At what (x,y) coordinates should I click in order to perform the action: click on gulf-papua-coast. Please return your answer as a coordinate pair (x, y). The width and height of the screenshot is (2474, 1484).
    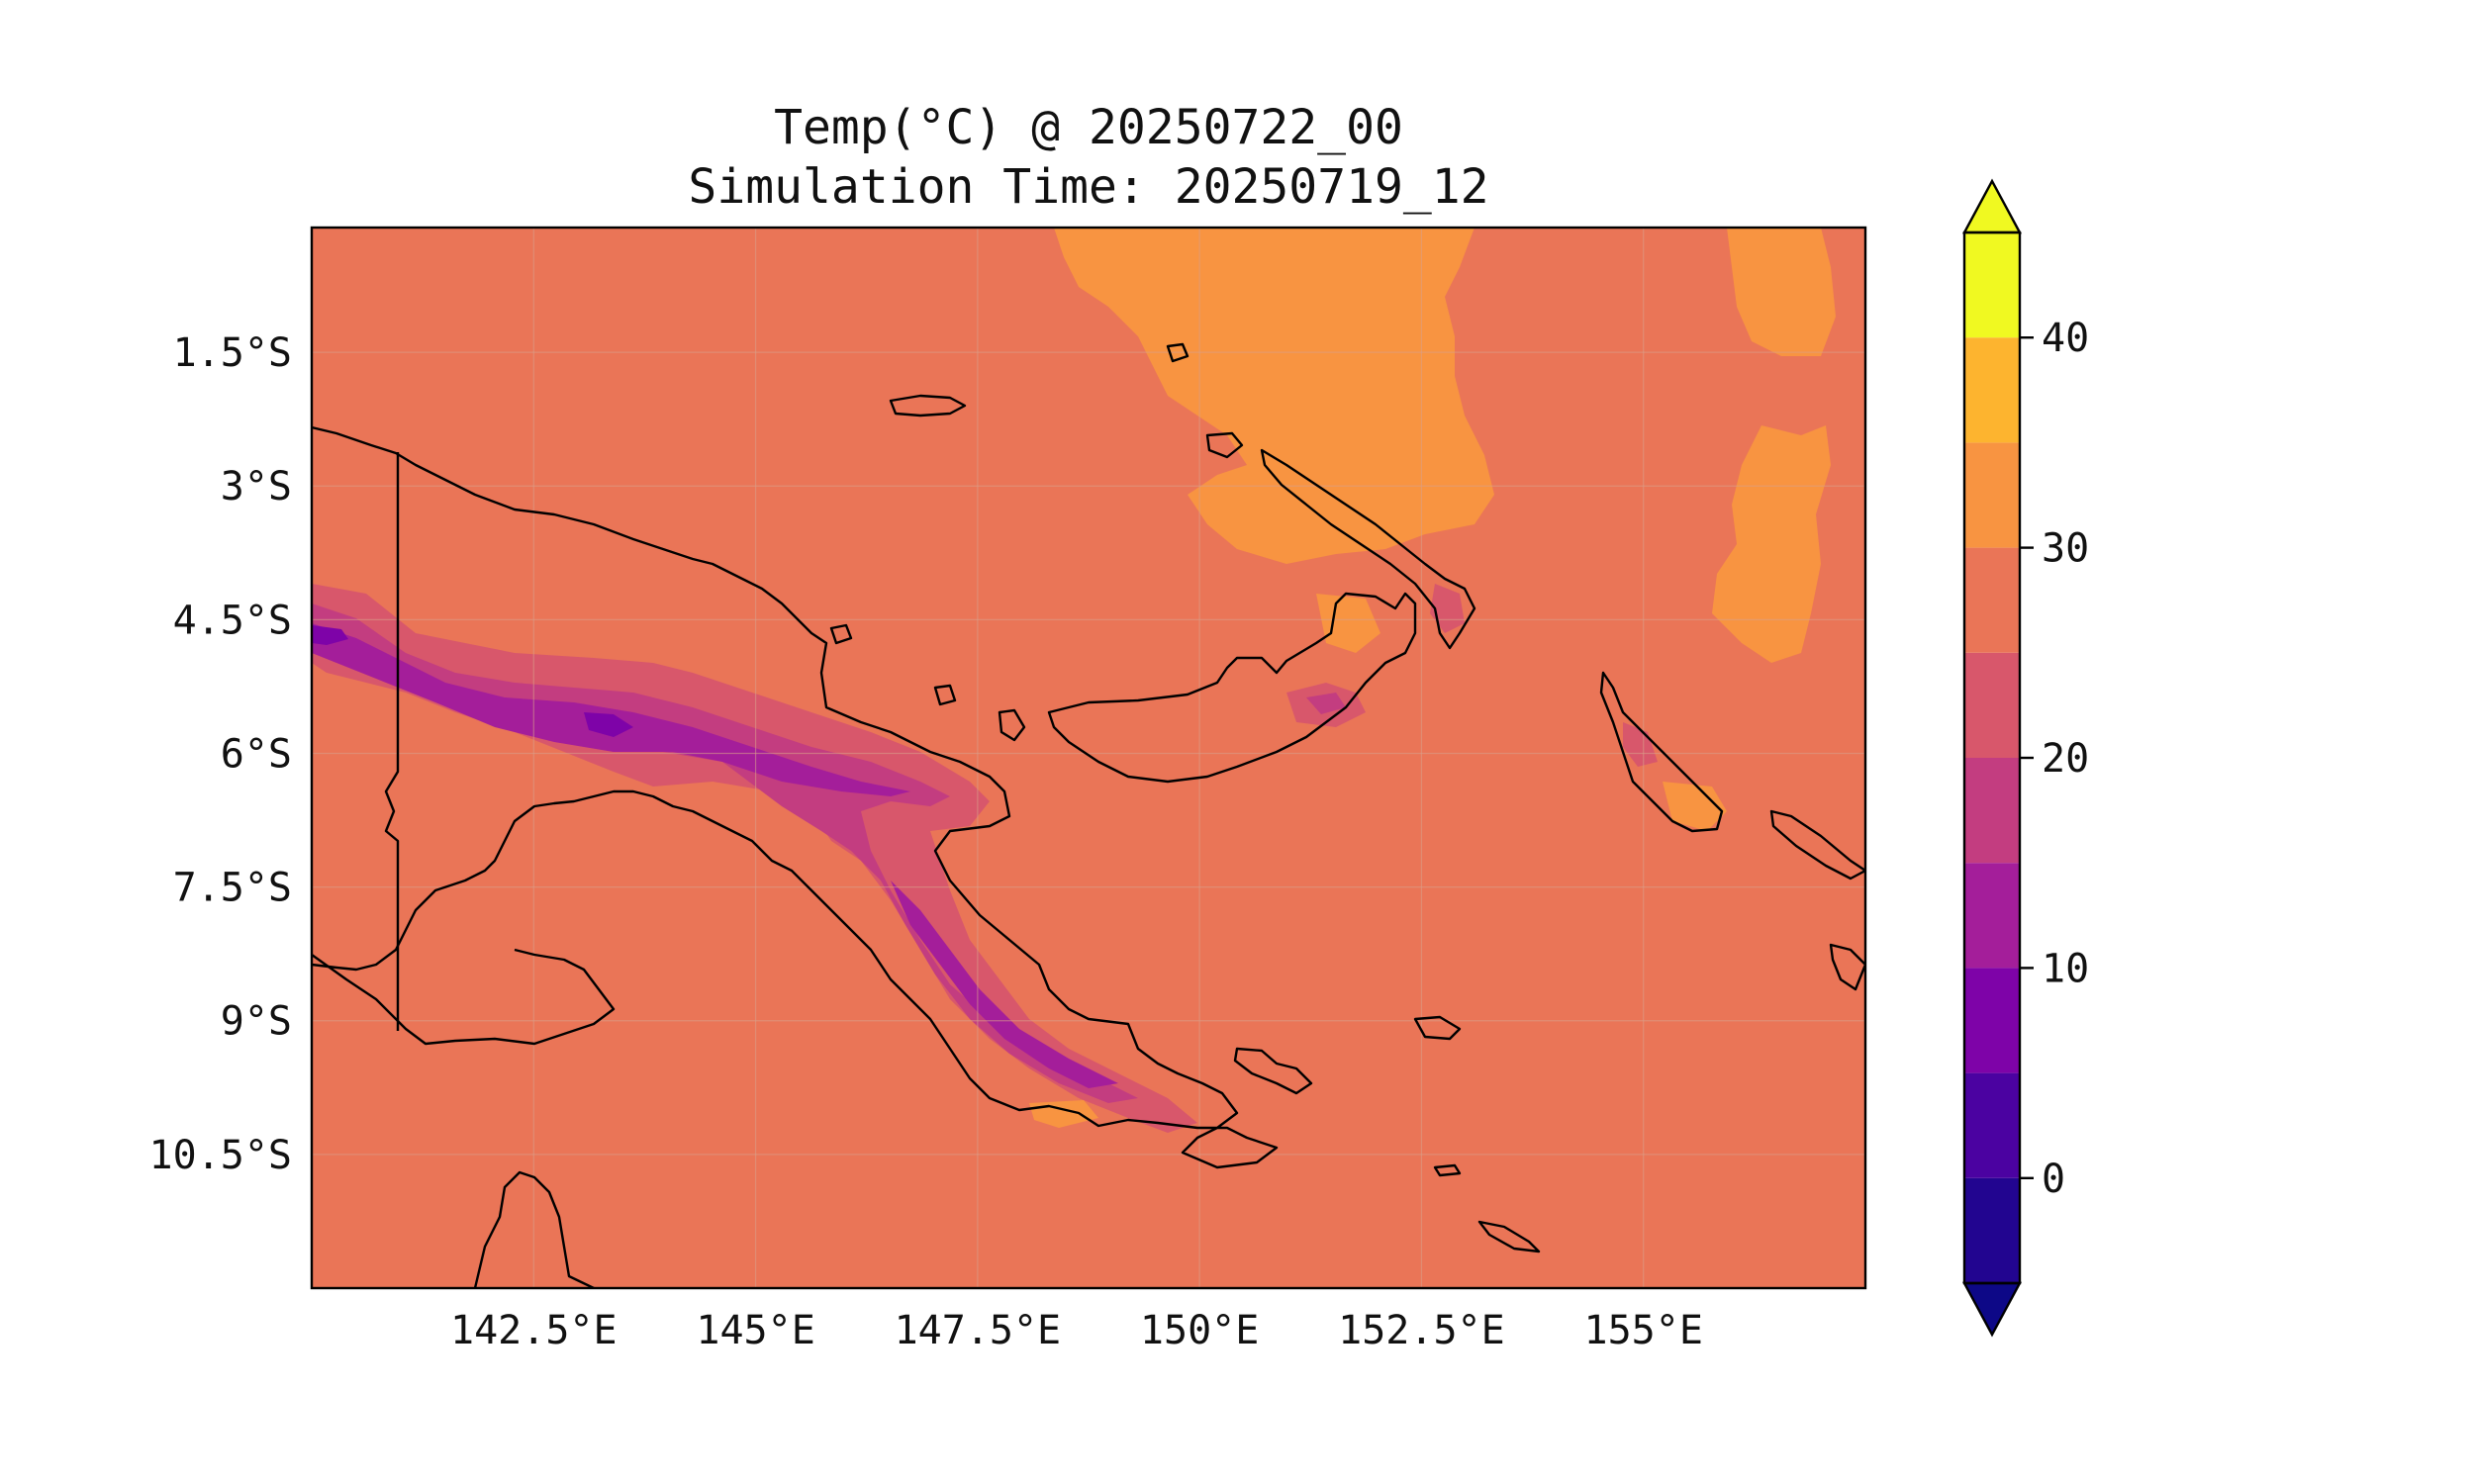
    Looking at the image, I should click on (464, 997).